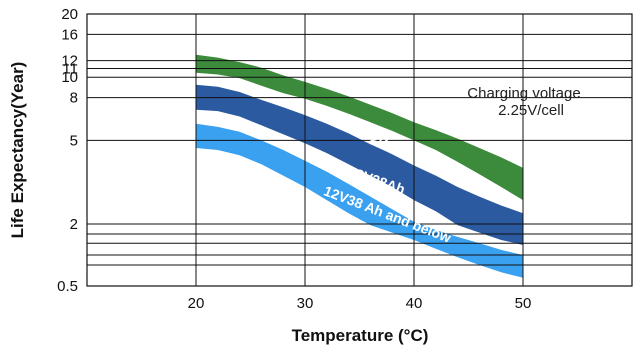 Image resolution: width=633 pixels, height=350 pixels. Describe the element at coordinates (74, 224) in the screenshot. I see `y-tick-label: 2` at that location.